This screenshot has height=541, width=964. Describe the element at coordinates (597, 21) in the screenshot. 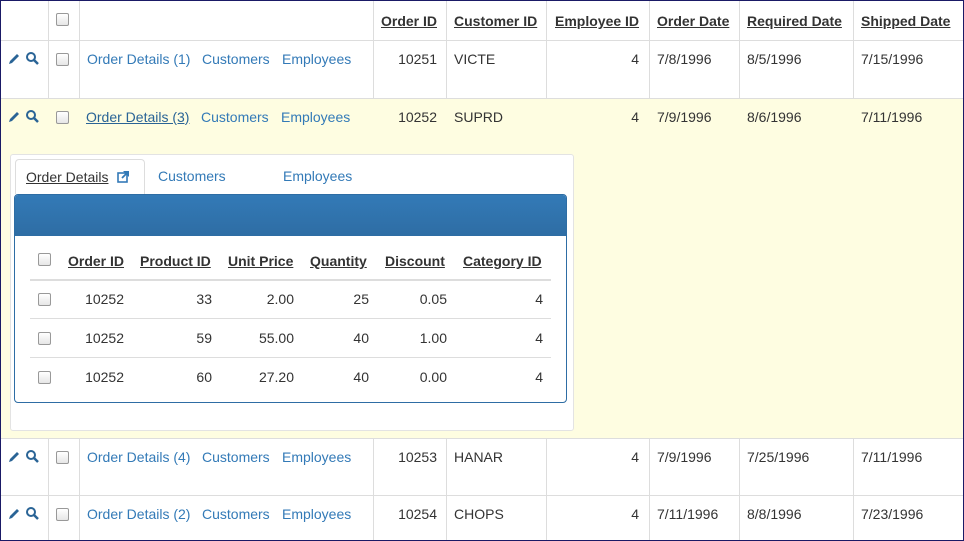

I see `column-header: Employee ID` at that location.